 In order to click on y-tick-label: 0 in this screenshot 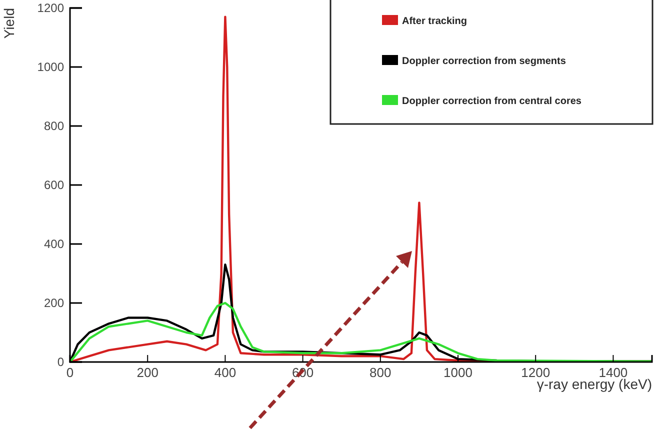, I will do `click(60, 361)`.